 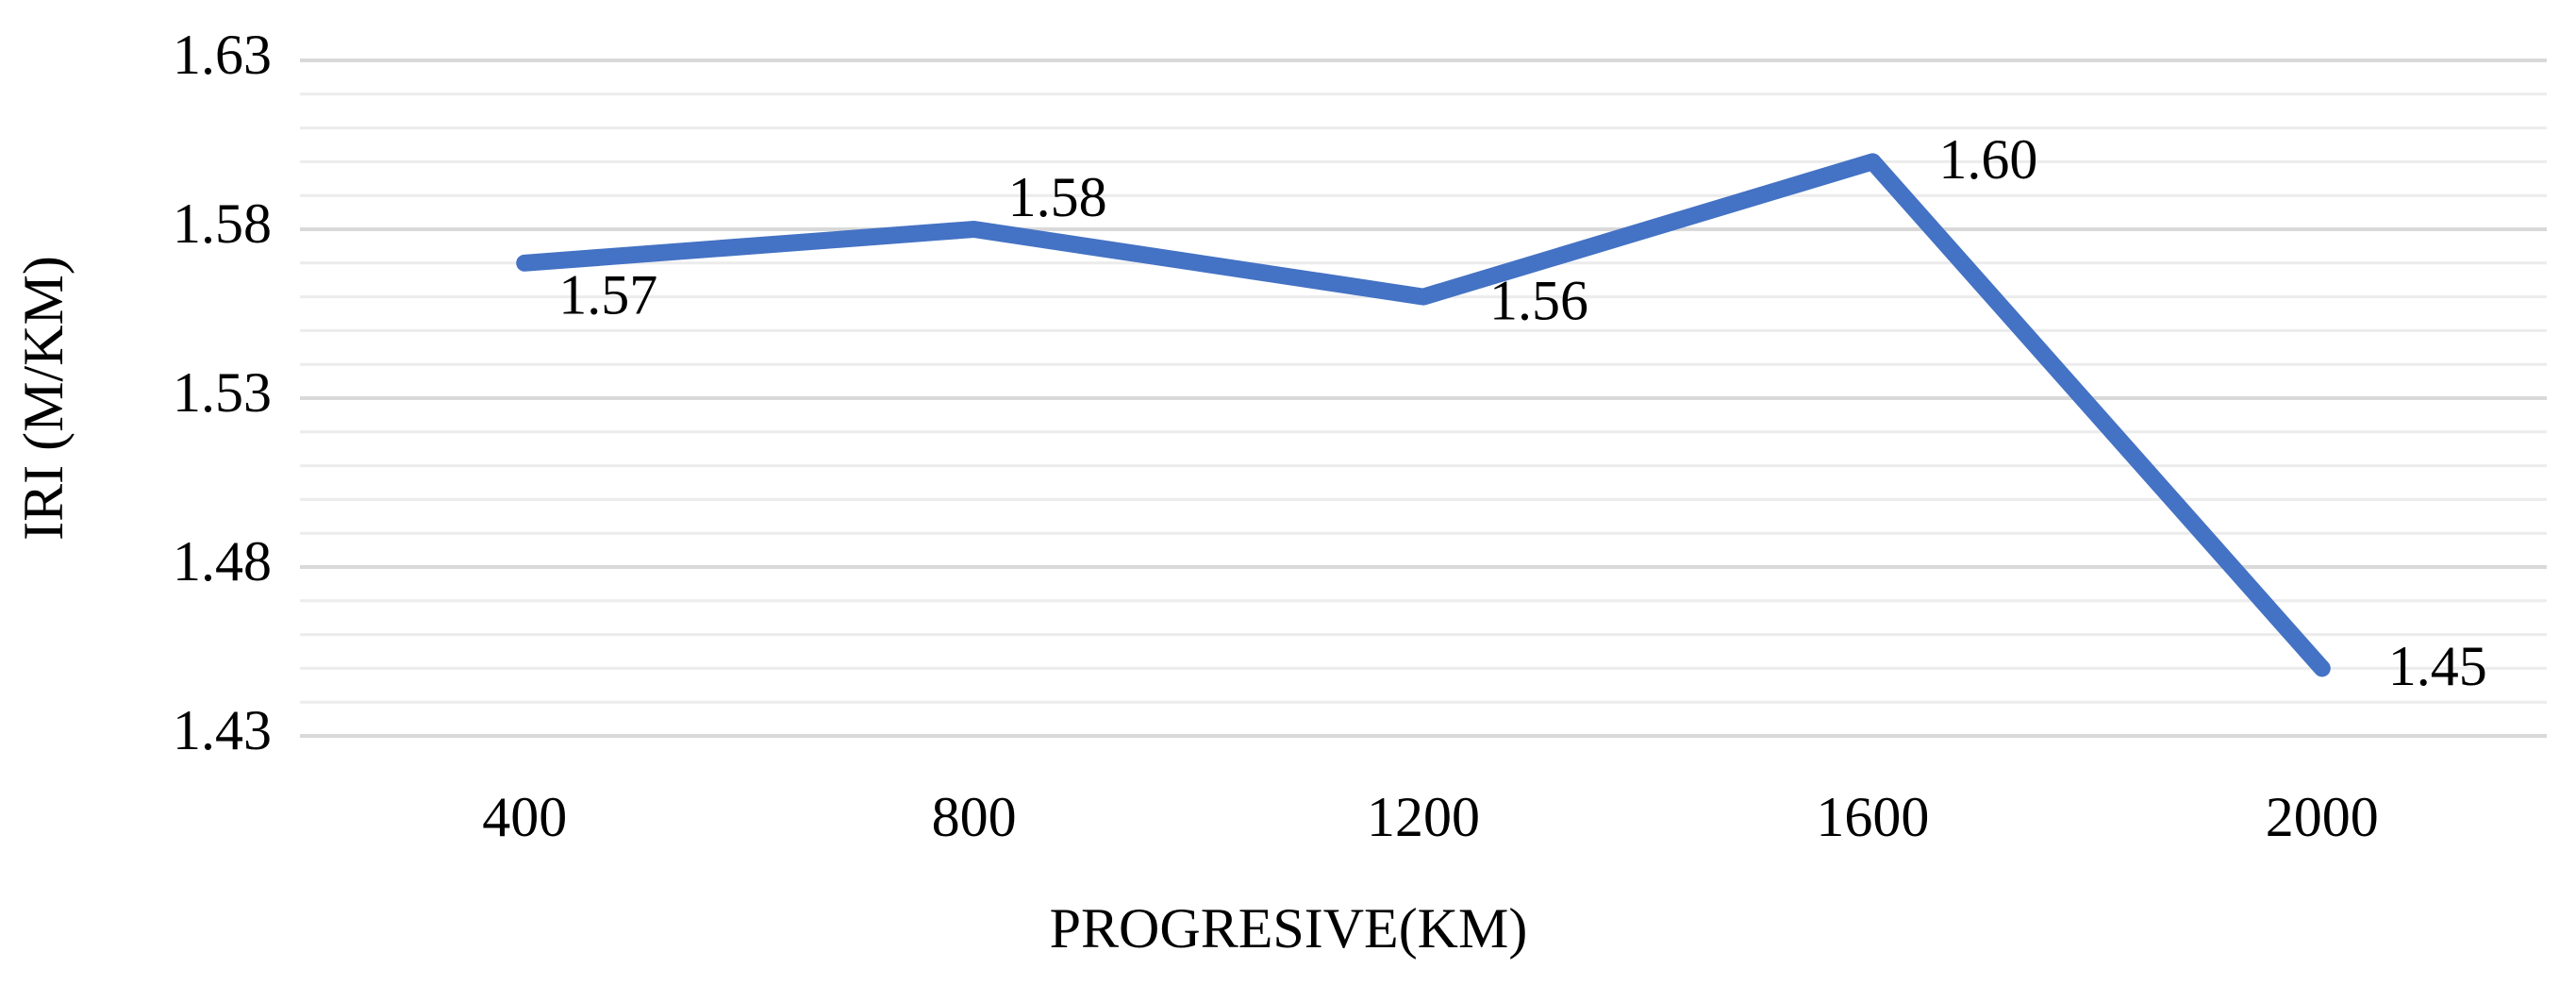 I want to click on x-tick-label: 400, so click(x=524, y=817).